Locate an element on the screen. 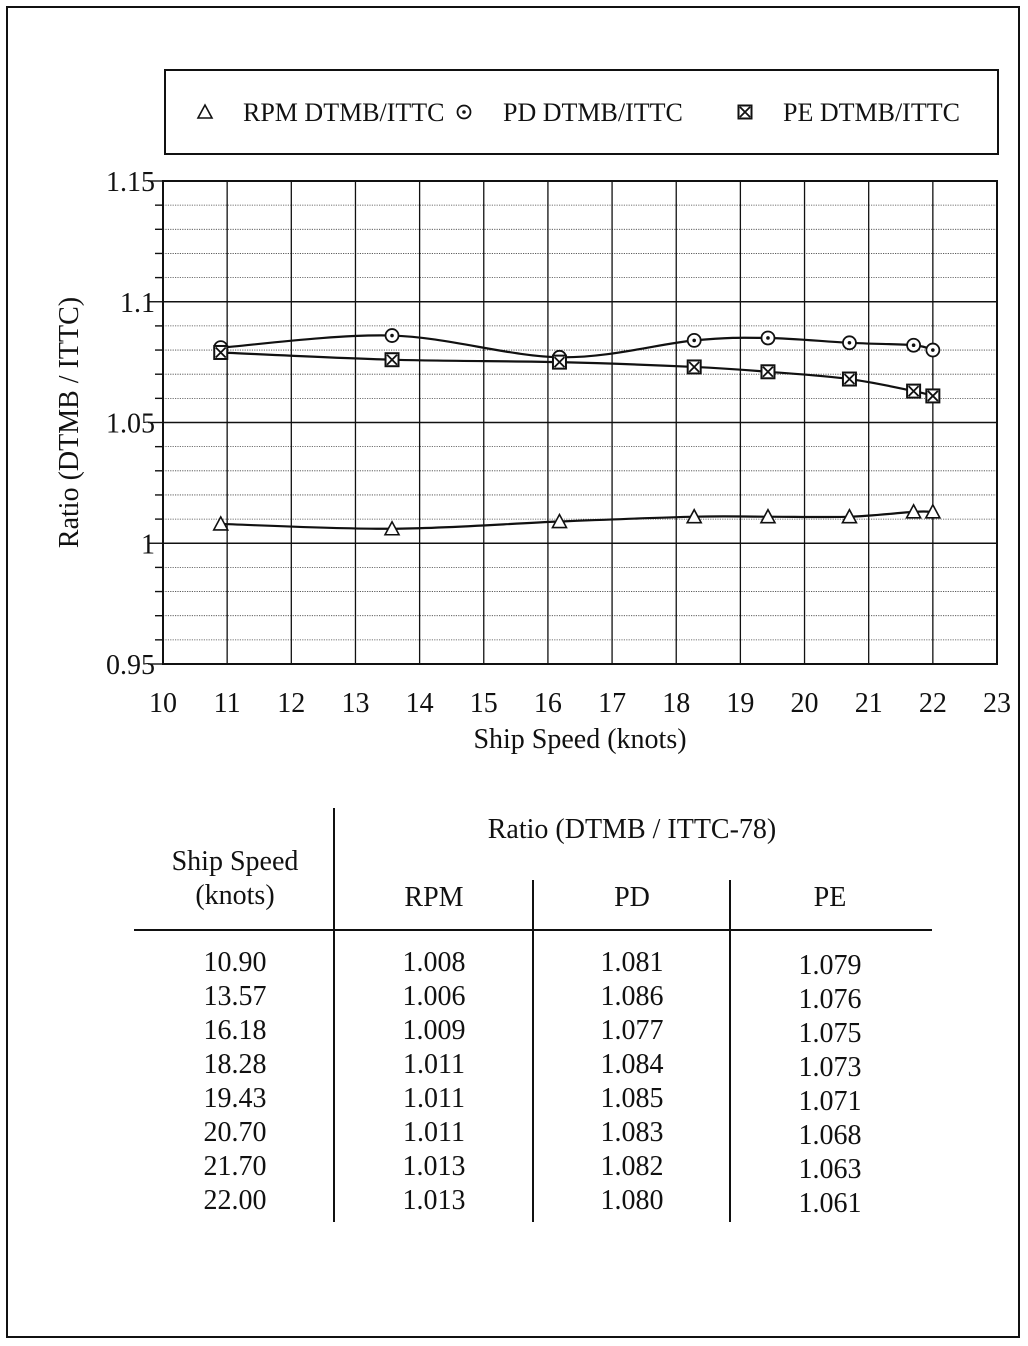 The width and height of the screenshot is (1028, 1346). table-cell-ratio: 1.079 is located at coordinates (830, 965).